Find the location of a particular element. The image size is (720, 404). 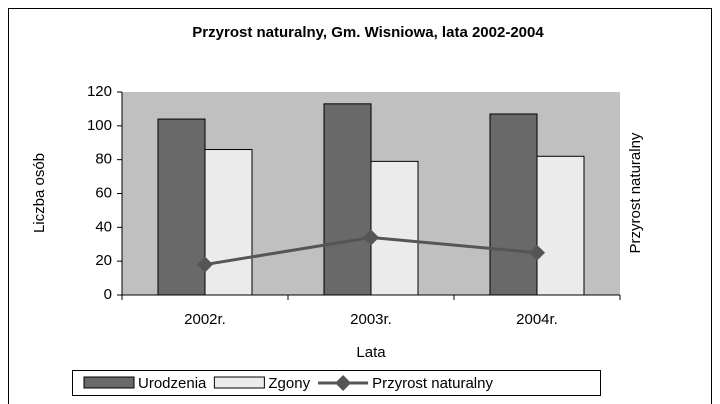

x-tick-label: 2002r. is located at coordinates (205, 319).